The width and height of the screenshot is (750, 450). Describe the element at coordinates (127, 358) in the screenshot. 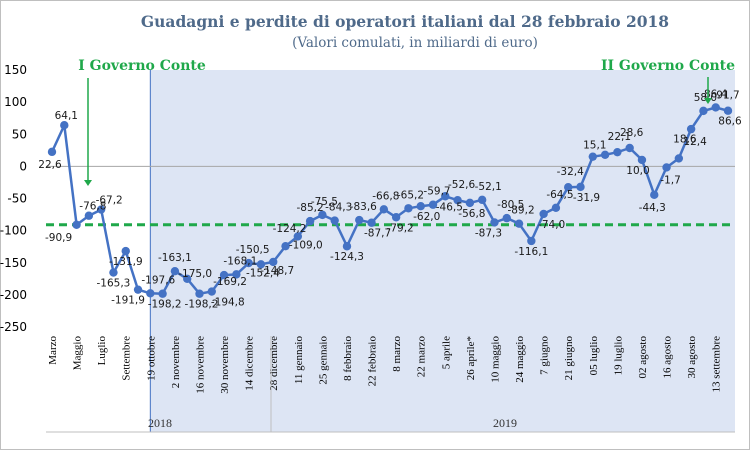

I see `x-tick-label: Settembre` at that location.